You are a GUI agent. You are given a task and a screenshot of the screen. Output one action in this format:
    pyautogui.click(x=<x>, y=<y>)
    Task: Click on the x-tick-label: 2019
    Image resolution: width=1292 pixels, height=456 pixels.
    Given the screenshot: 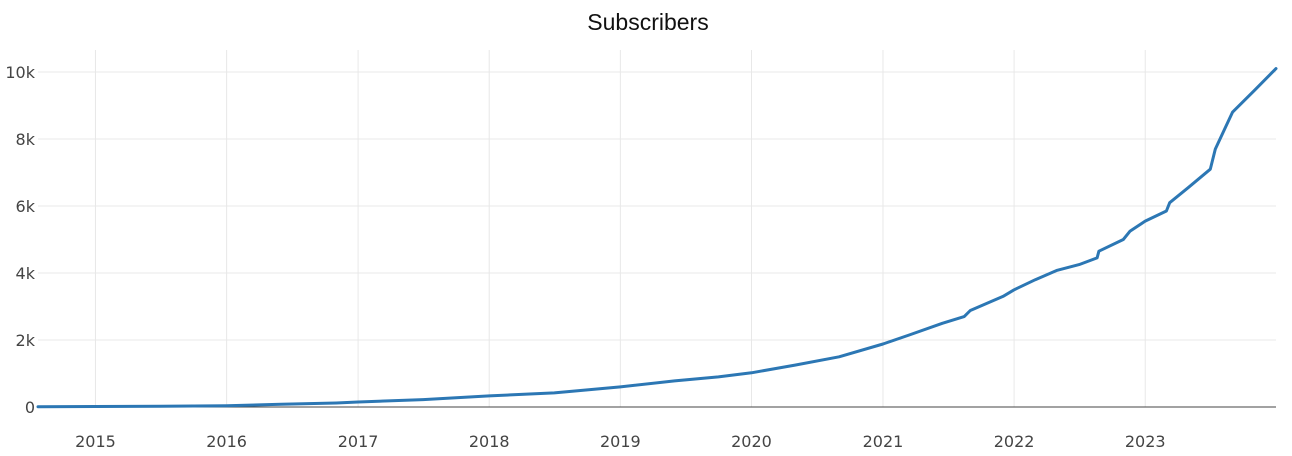 What is the action you would take?
    pyautogui.click(x=620, y=441)
    